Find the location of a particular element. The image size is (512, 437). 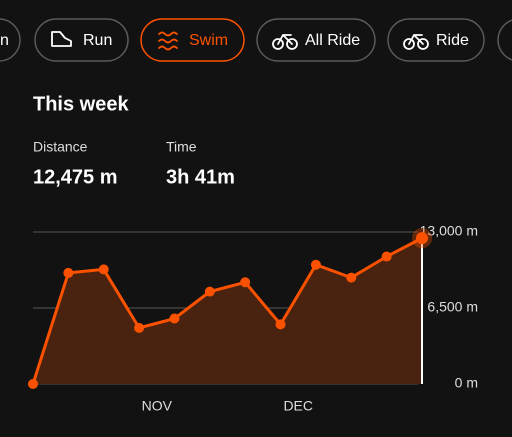

y-tick-label: 13,000 m is located at coordinates (449, 231).